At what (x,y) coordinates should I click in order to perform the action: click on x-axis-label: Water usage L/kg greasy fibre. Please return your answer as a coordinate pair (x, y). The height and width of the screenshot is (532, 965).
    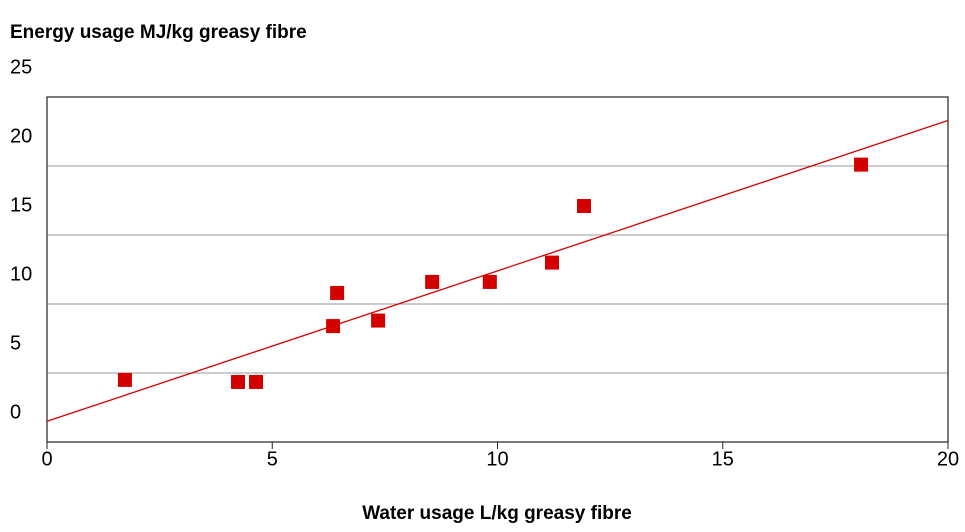
    Looking at the image, I should click on (497, 513).